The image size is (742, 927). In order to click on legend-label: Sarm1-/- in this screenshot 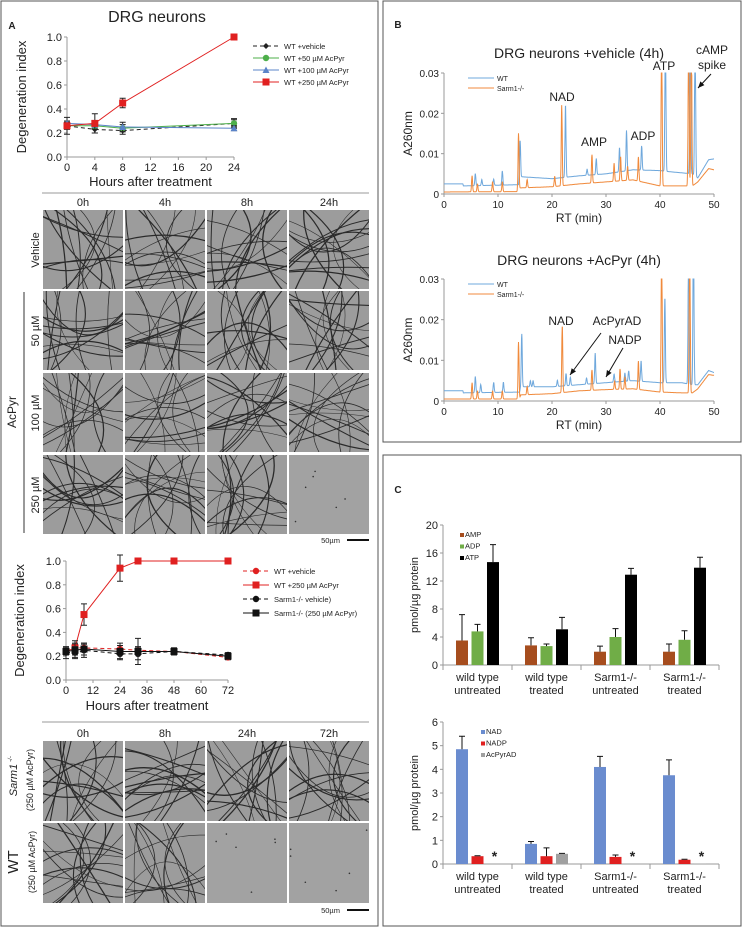, I will do `click(511, 295)`.